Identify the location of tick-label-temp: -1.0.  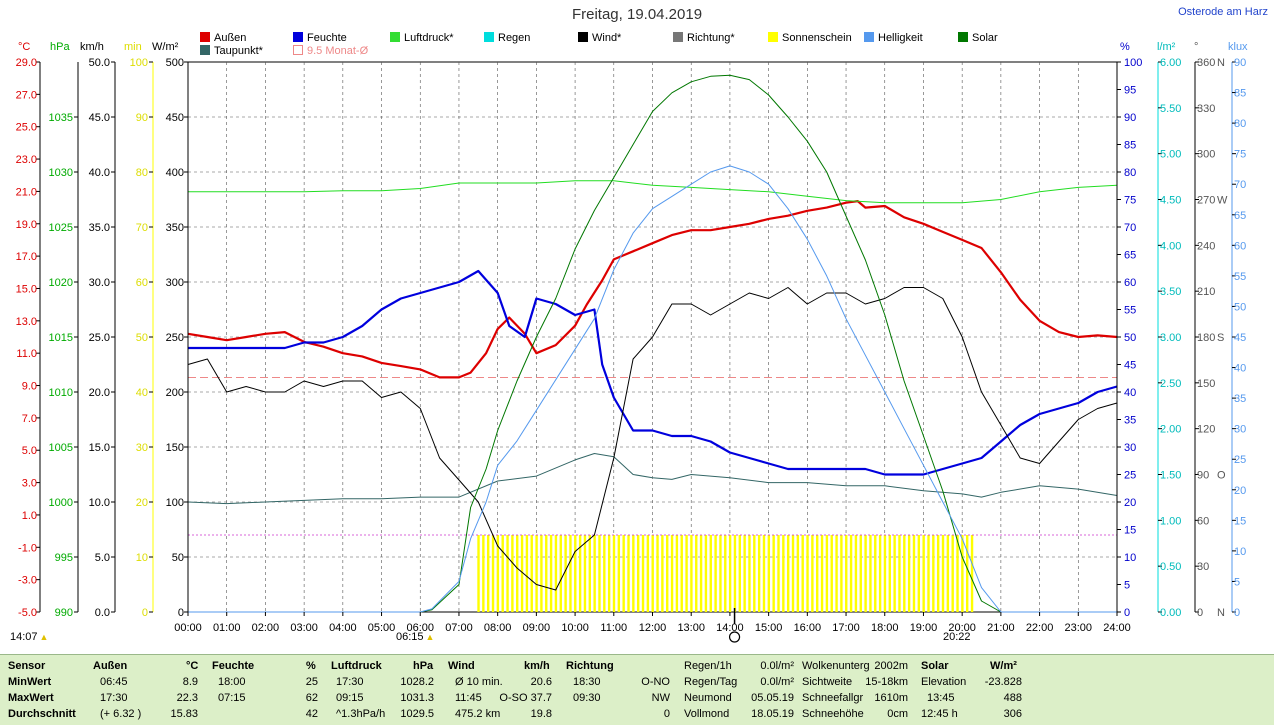
(27, 548).